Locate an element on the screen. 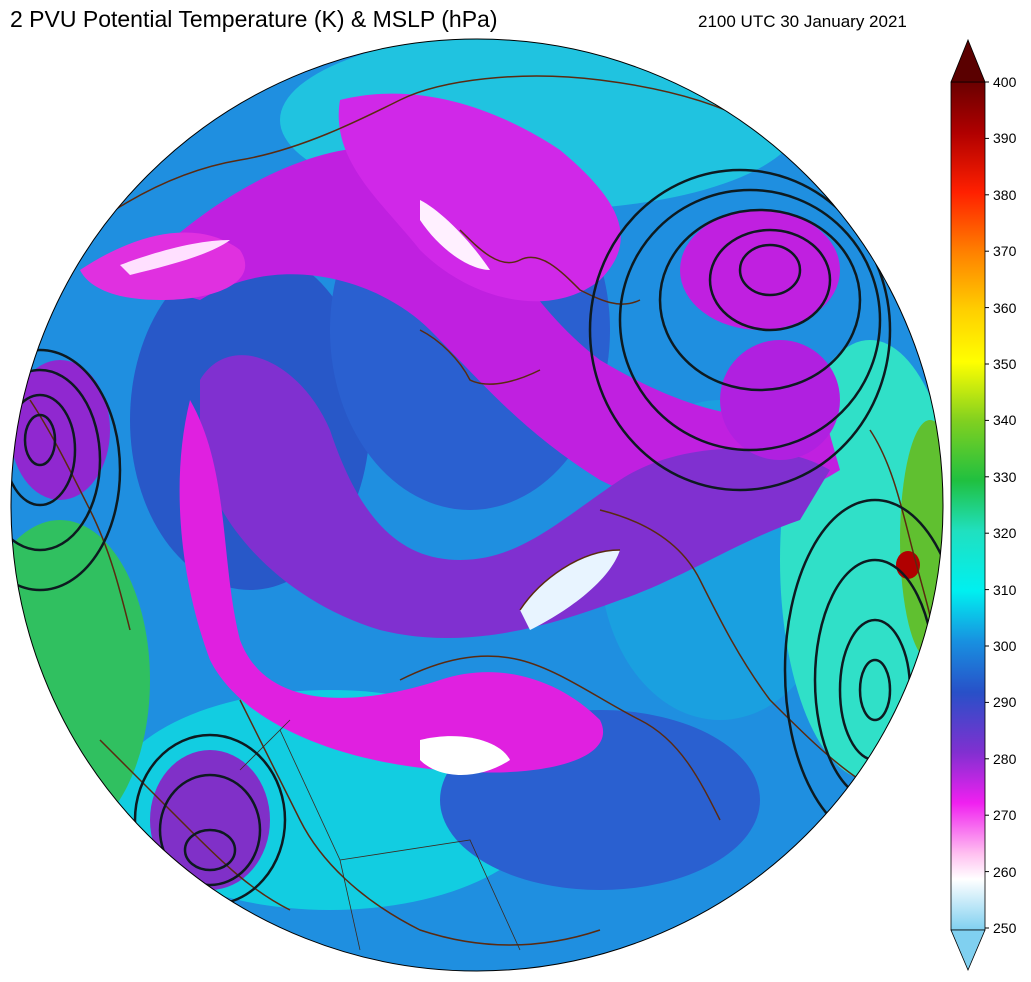 The width and height of the screenshot is (1031, 982). colorbar-tick-label: 270 is located at coordinates (1005, 815).